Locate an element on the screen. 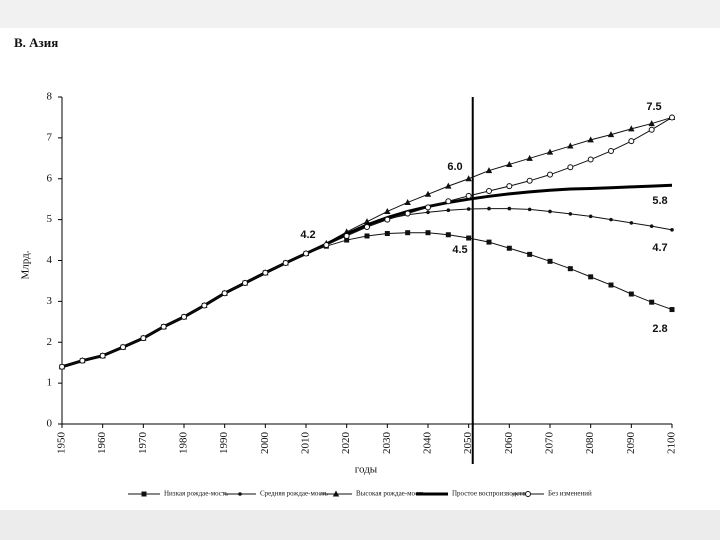  x-tick-label: 2090 is located at coordinates (631, 443).